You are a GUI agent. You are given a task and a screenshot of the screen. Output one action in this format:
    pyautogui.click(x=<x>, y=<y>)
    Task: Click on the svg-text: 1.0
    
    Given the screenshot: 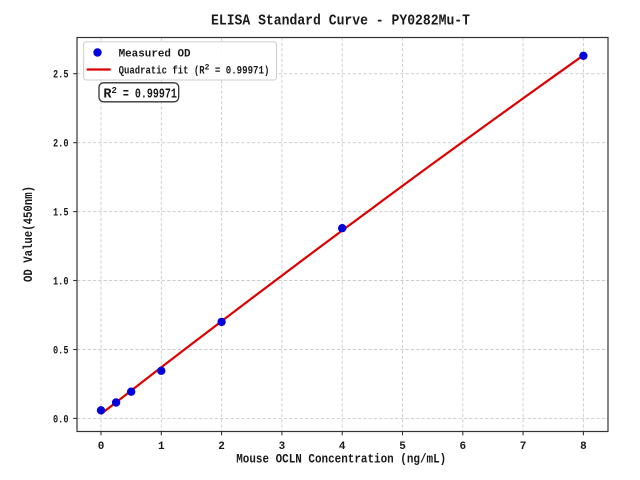 What is the action you would take?
    pyautogui.click(x=61, y=283)
    